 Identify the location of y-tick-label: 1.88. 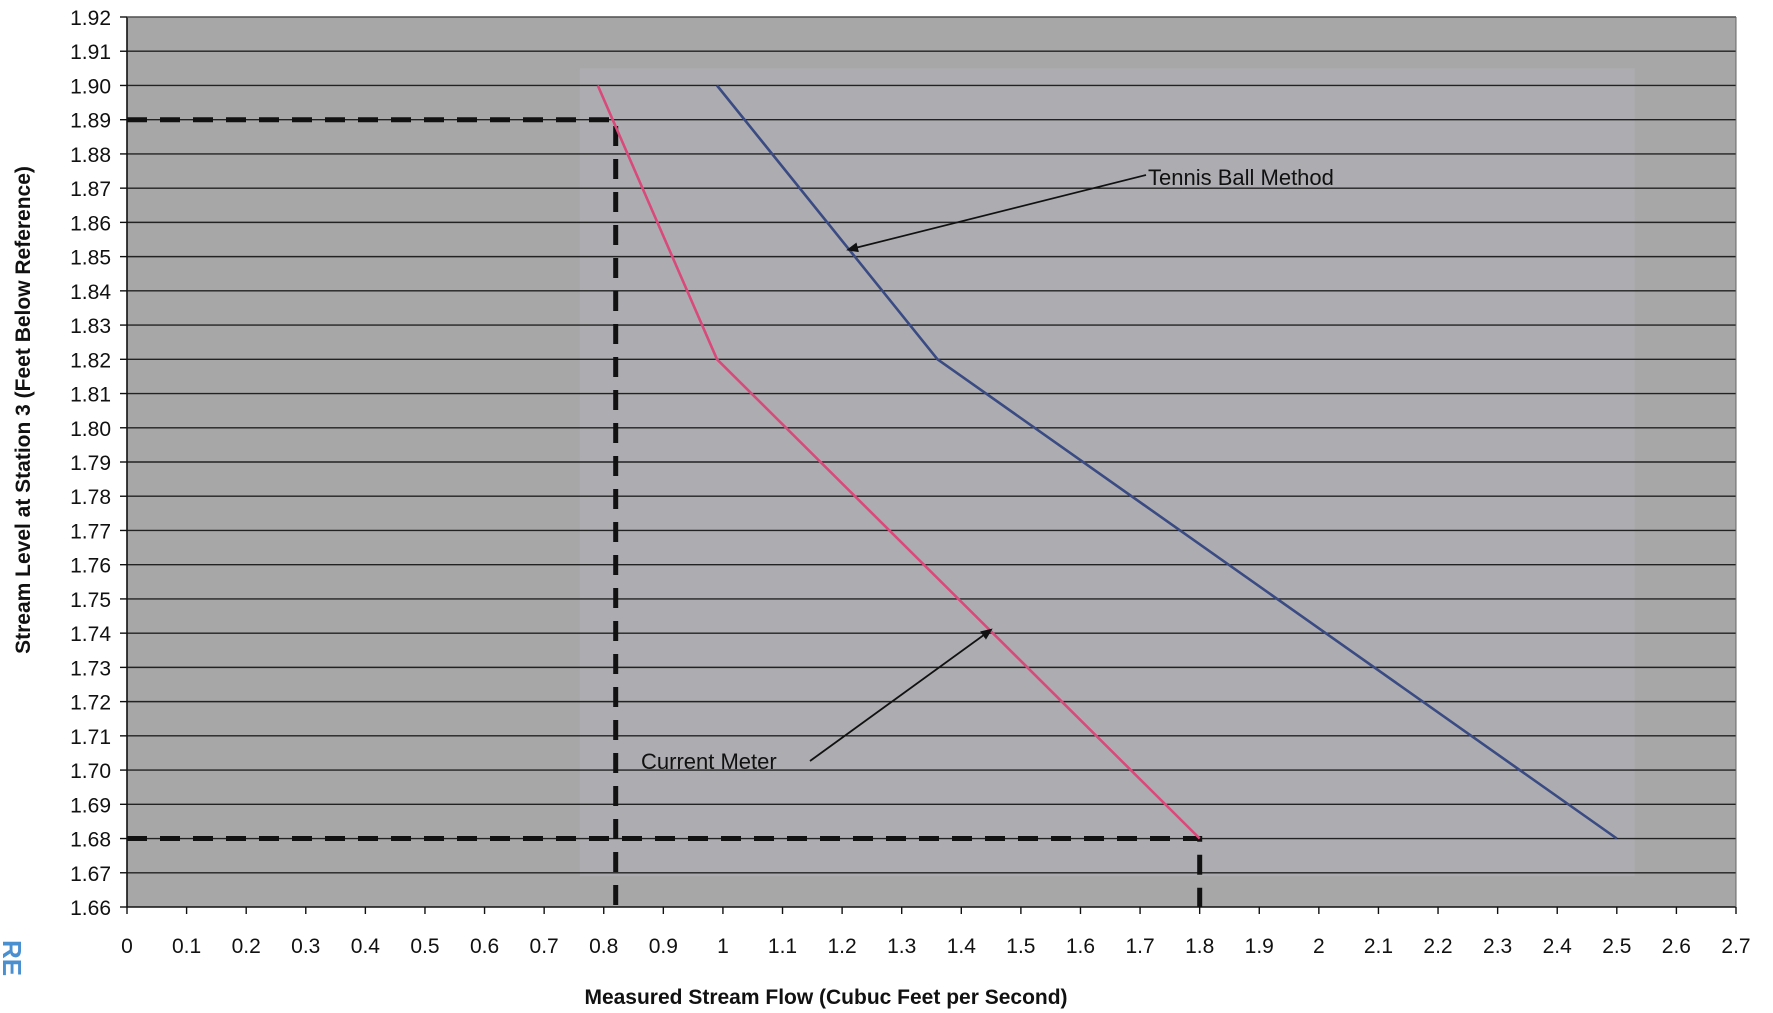
(90, 155).